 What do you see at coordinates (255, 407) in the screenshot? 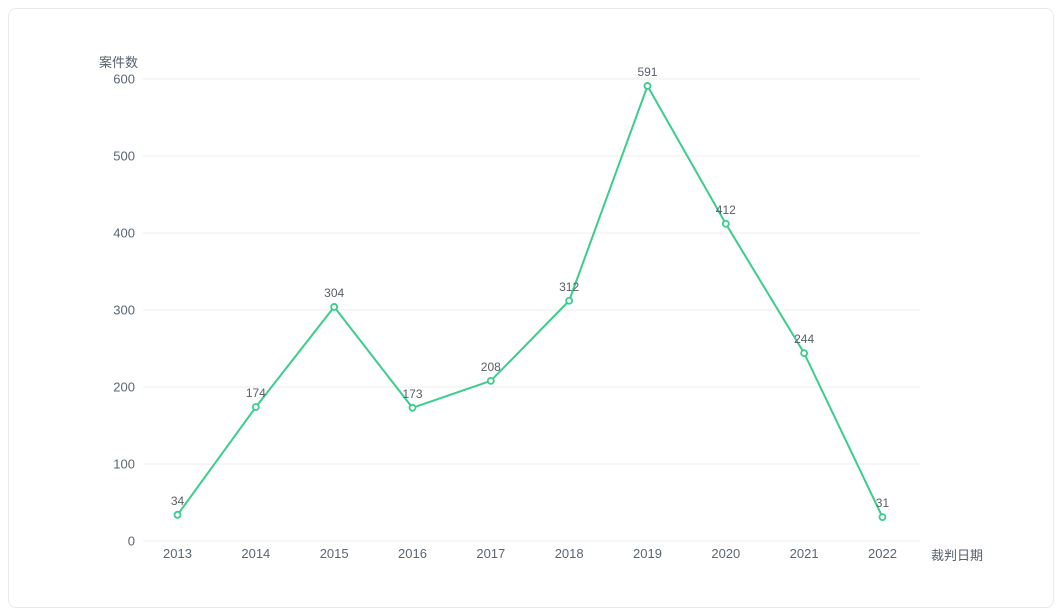
I see `data-point-2014` at bounding box center [255, 407].